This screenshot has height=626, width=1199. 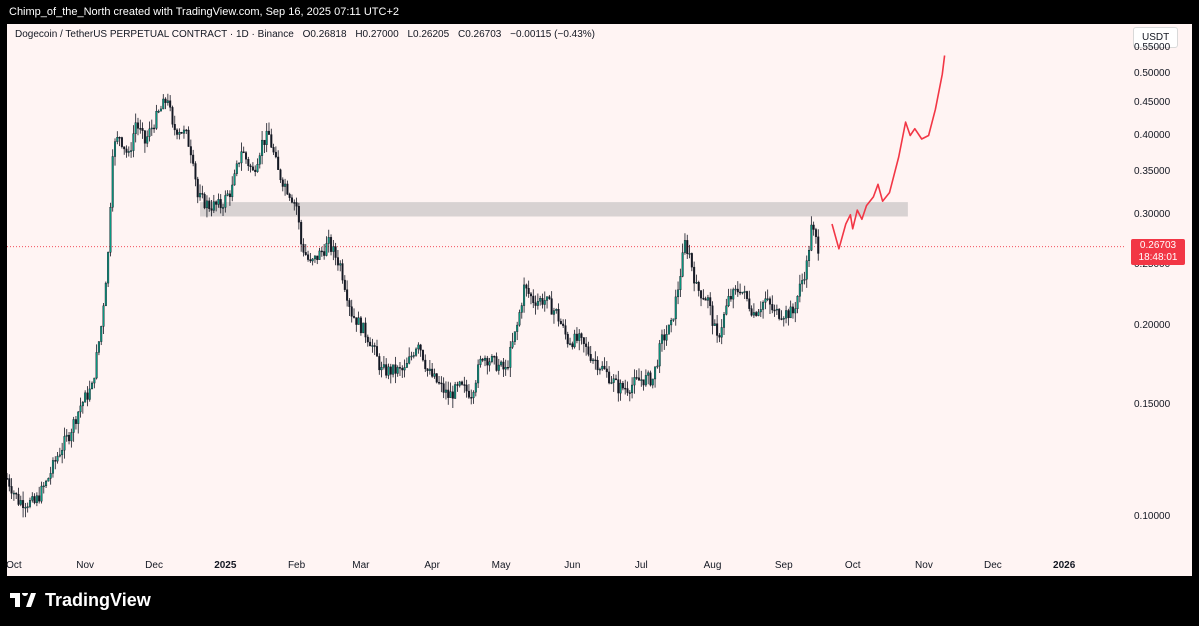 I want to click on last-price-label: 0.26703 18:48:01, so click(x=1158, y=251).